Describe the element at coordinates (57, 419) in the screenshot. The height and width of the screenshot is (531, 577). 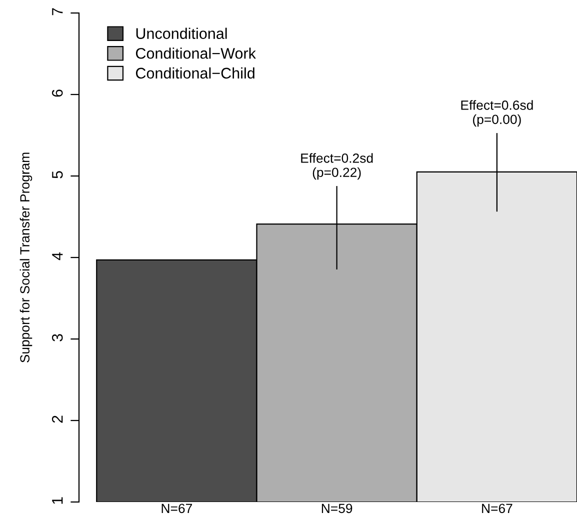
I see `y-tick-label: 2` at that location.